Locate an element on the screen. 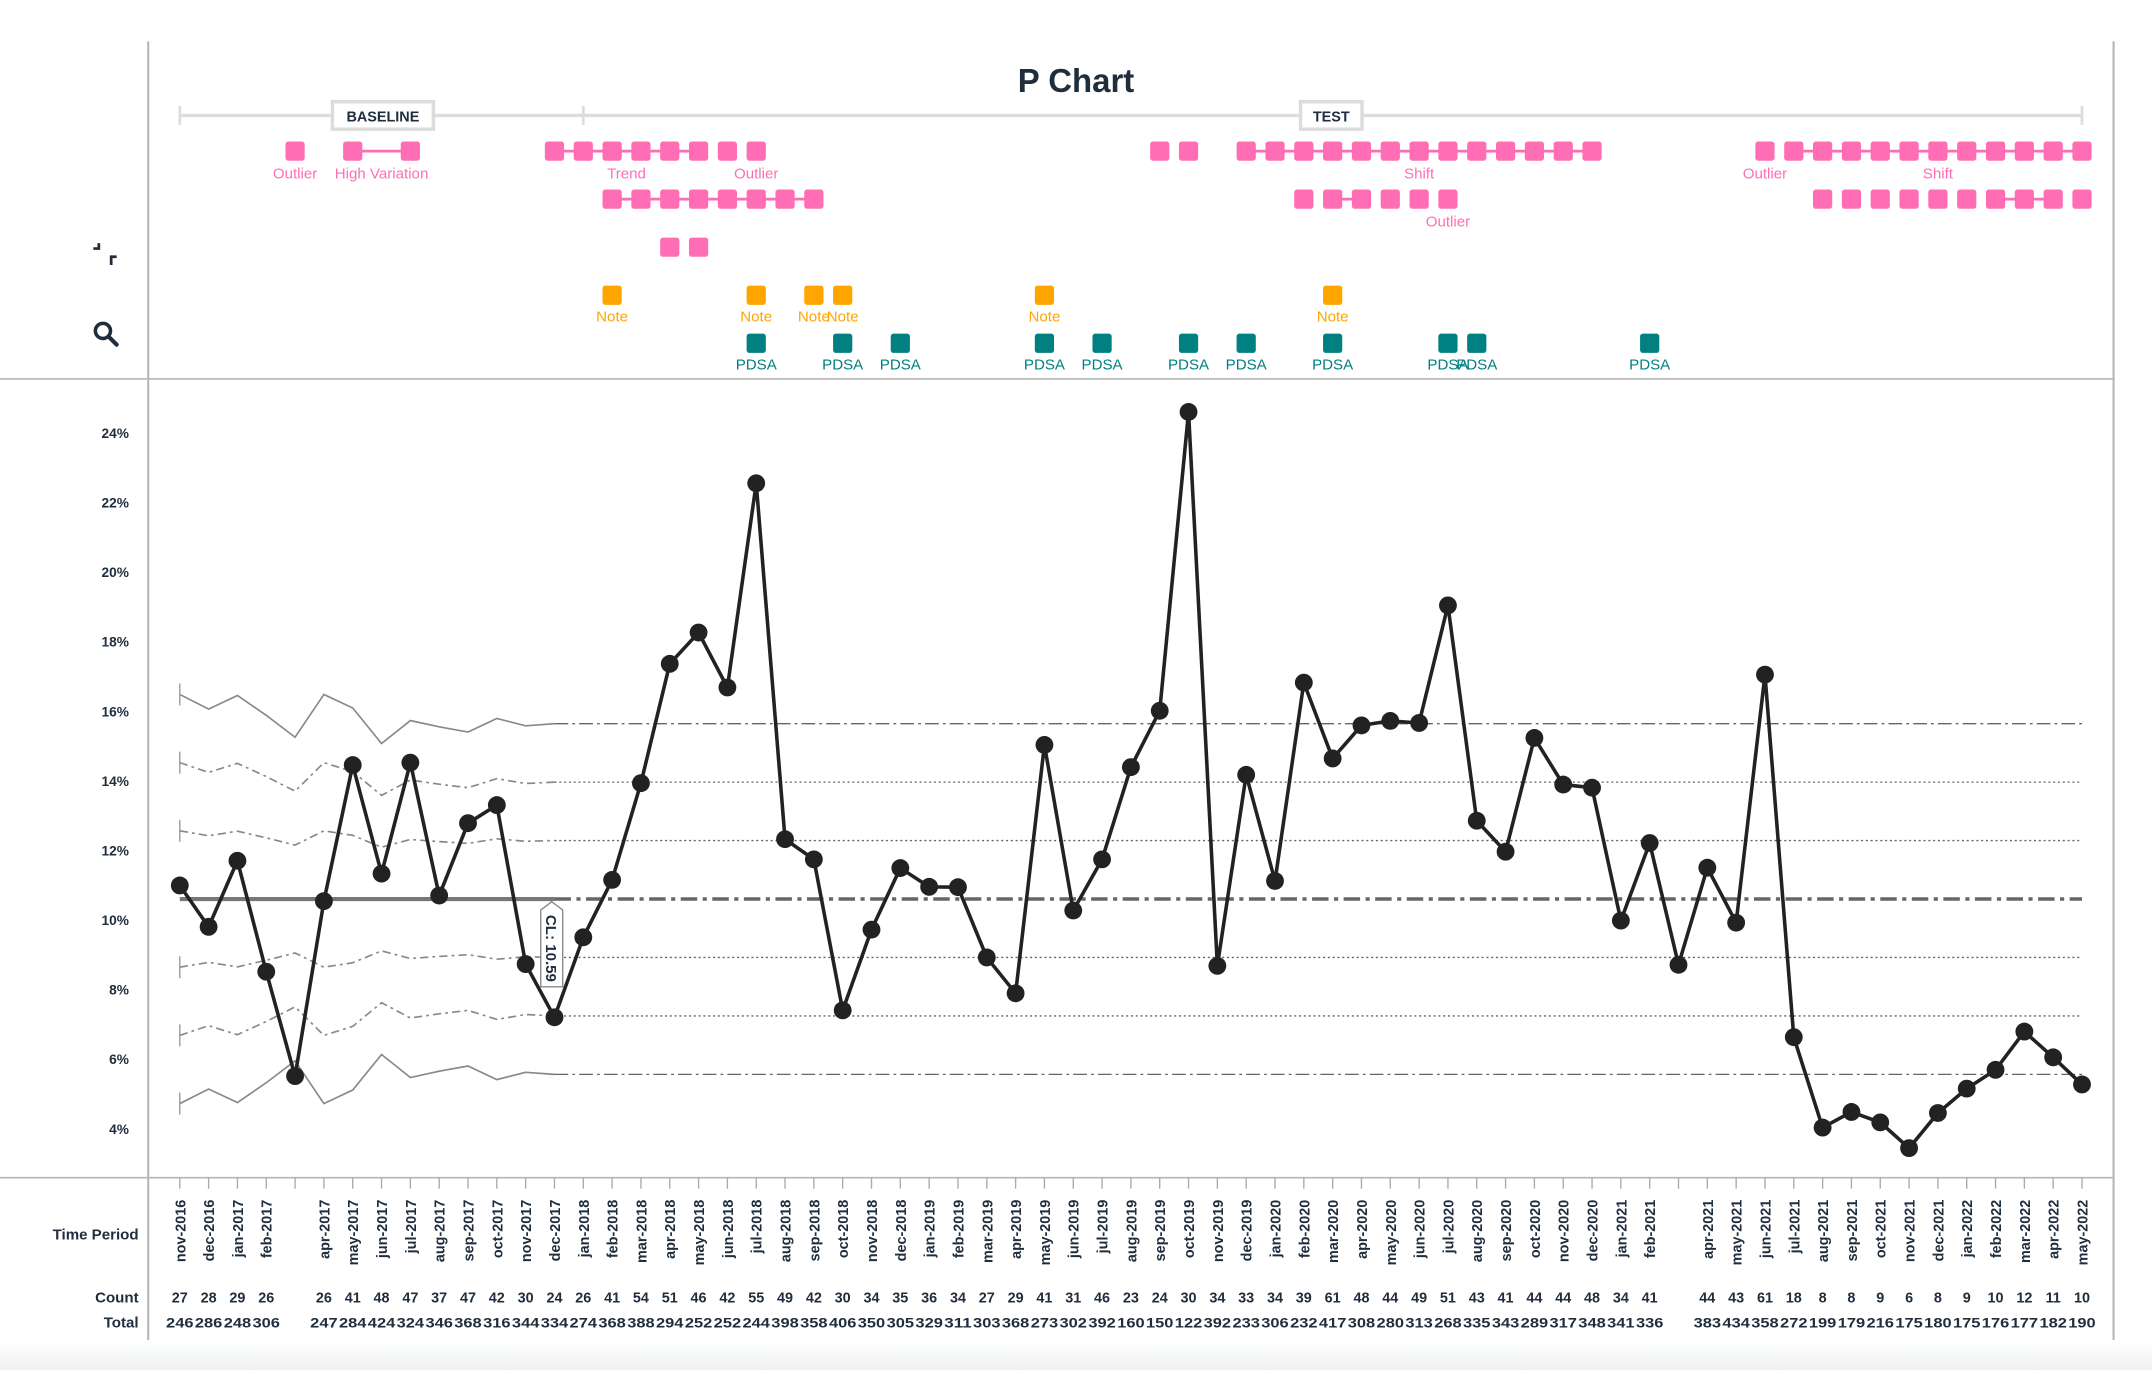 This screenshot has width=2152, height=1375. search-icon is located at coordinates (106, 334).